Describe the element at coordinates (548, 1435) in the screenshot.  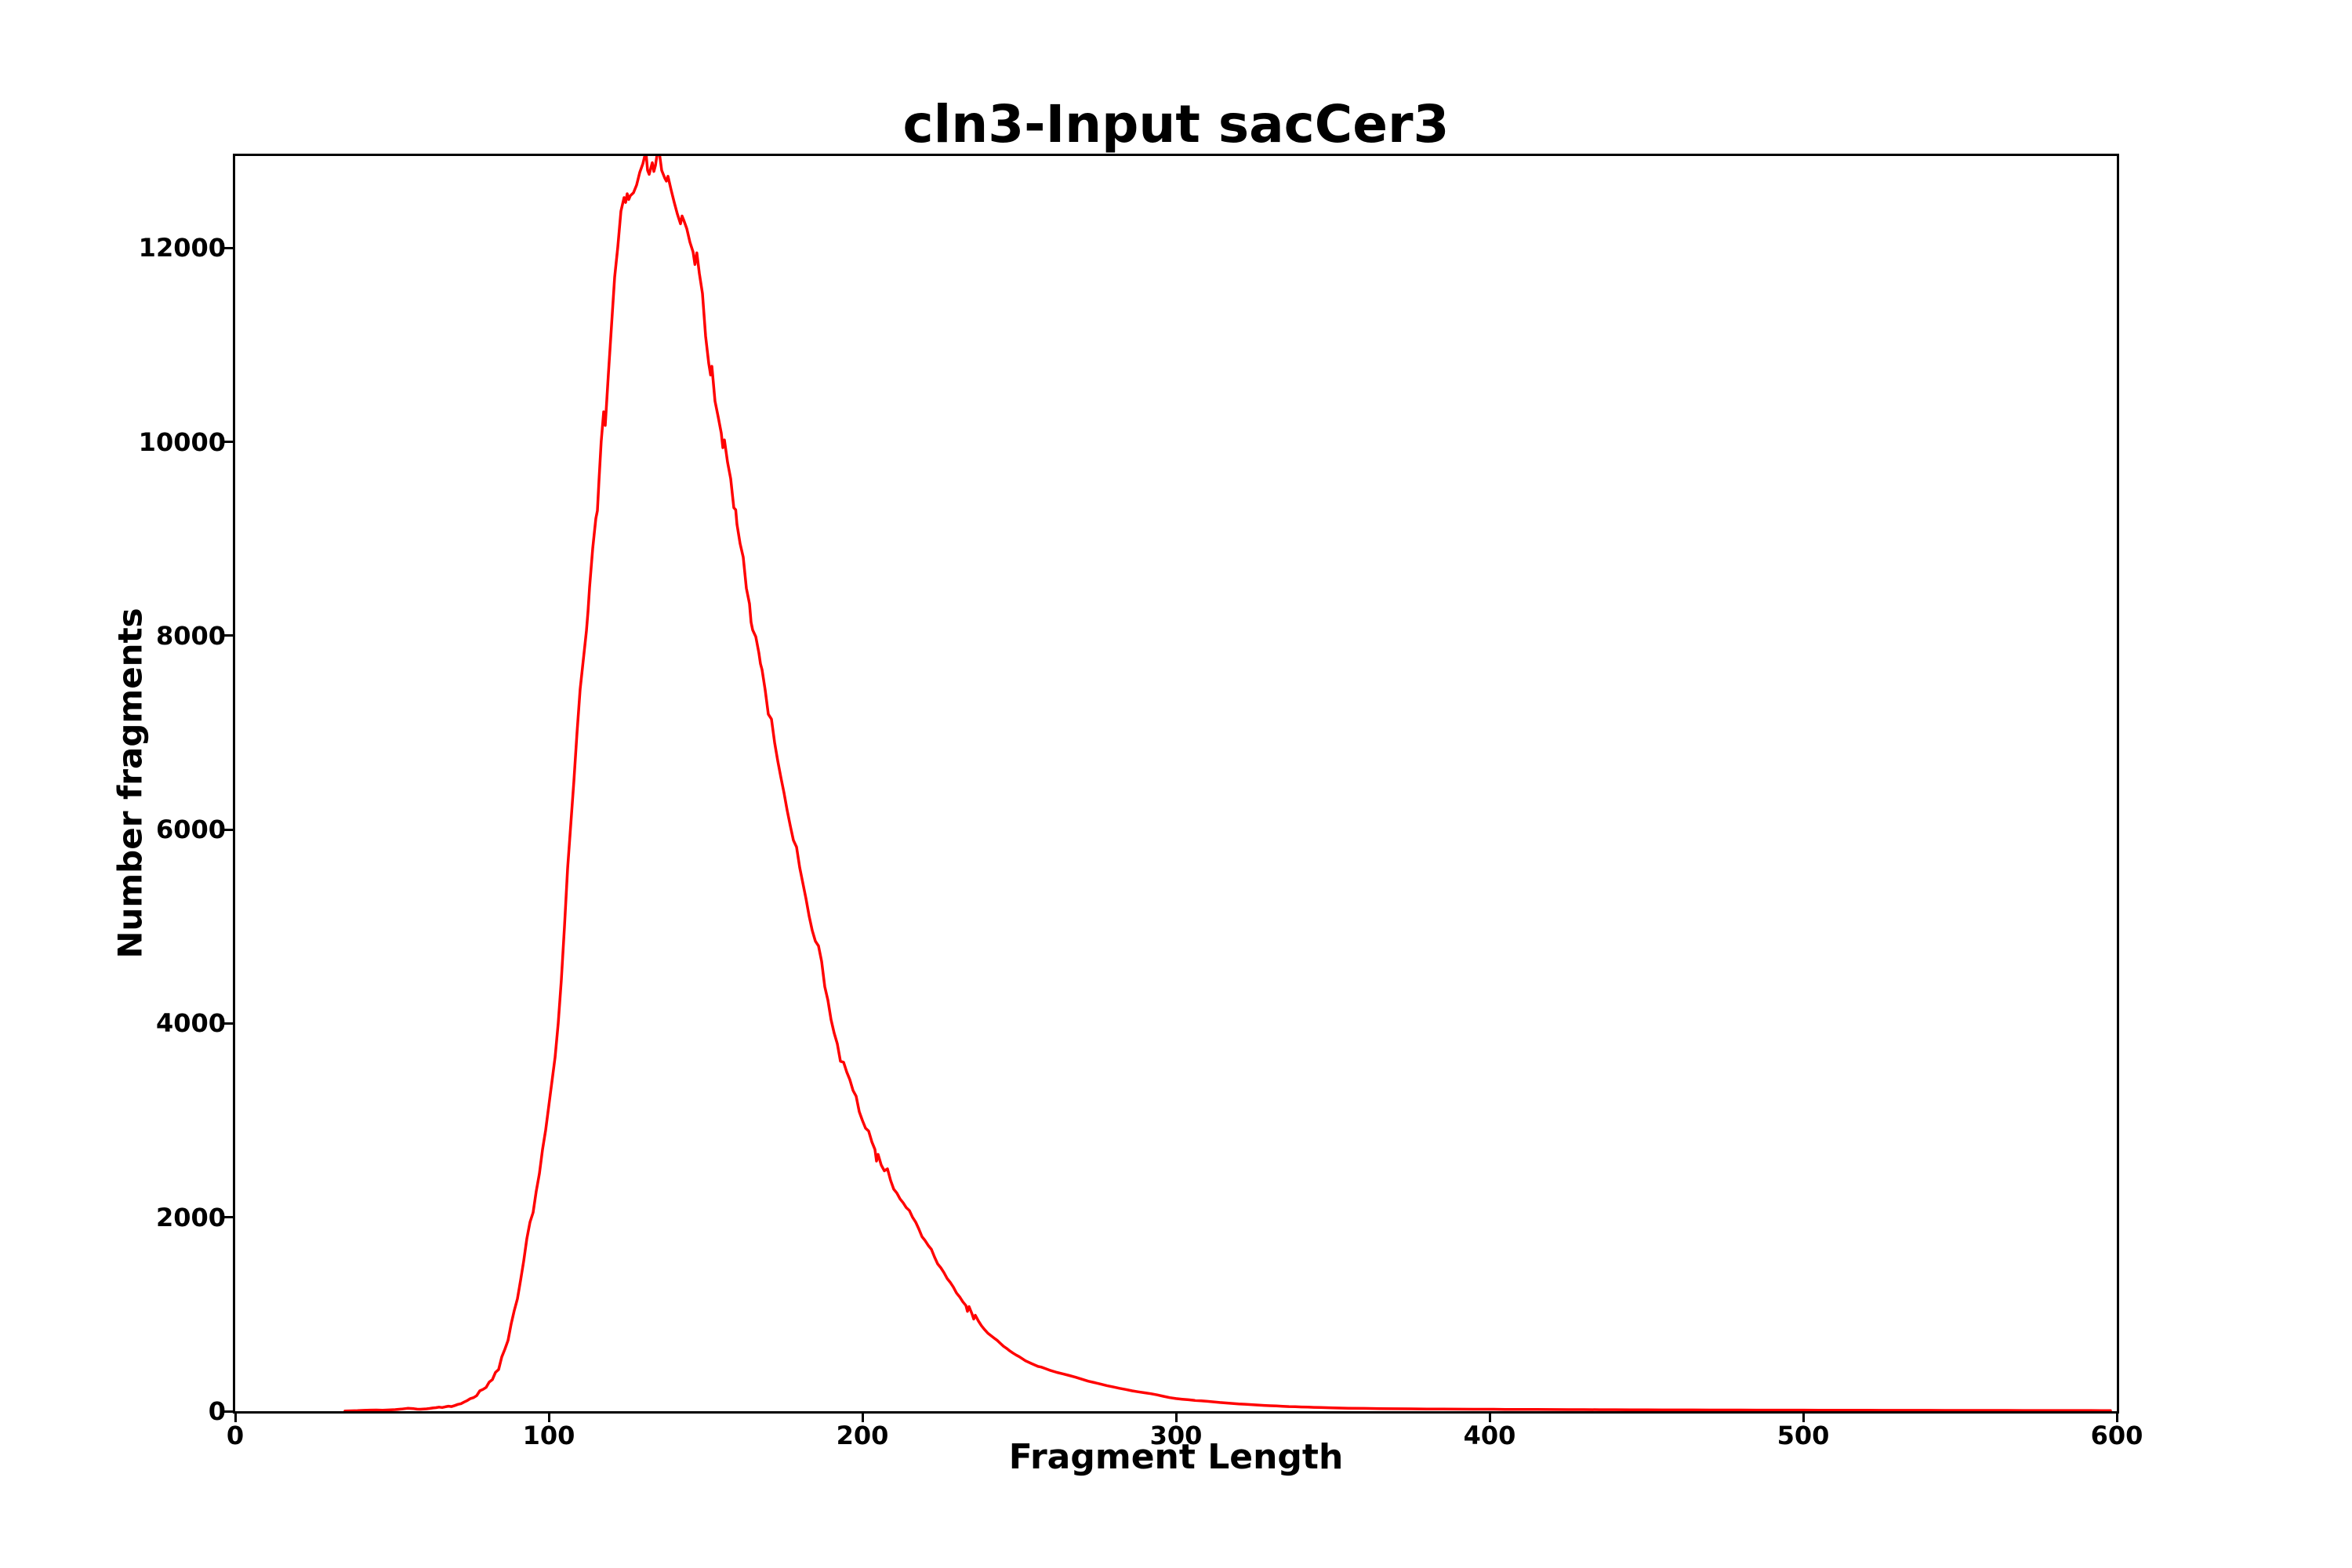
I see `x-tick-label: 100` at that location.